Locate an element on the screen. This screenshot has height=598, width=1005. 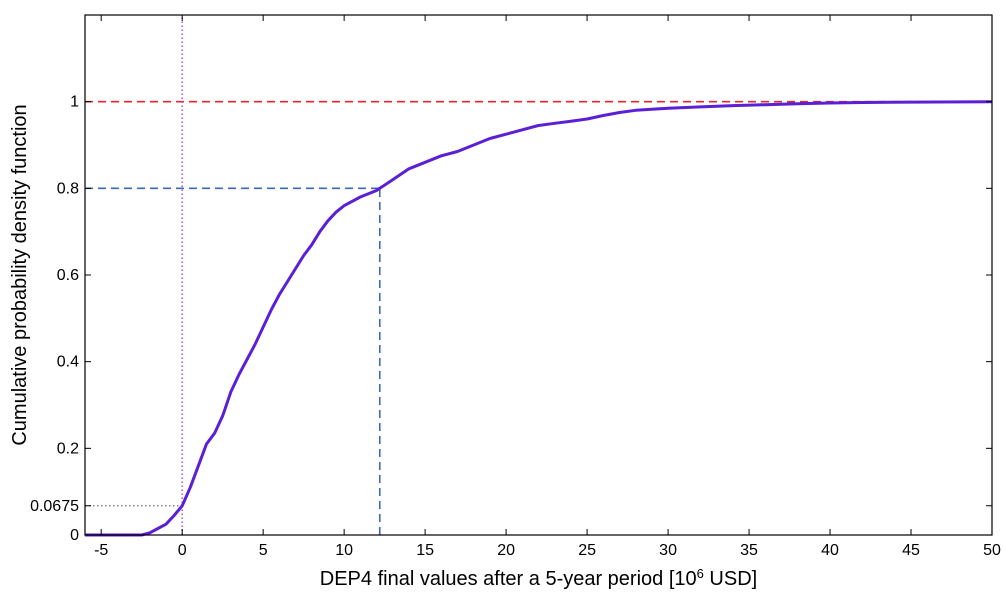
x-tick-label: 25 is located at coordinates (587, 550).